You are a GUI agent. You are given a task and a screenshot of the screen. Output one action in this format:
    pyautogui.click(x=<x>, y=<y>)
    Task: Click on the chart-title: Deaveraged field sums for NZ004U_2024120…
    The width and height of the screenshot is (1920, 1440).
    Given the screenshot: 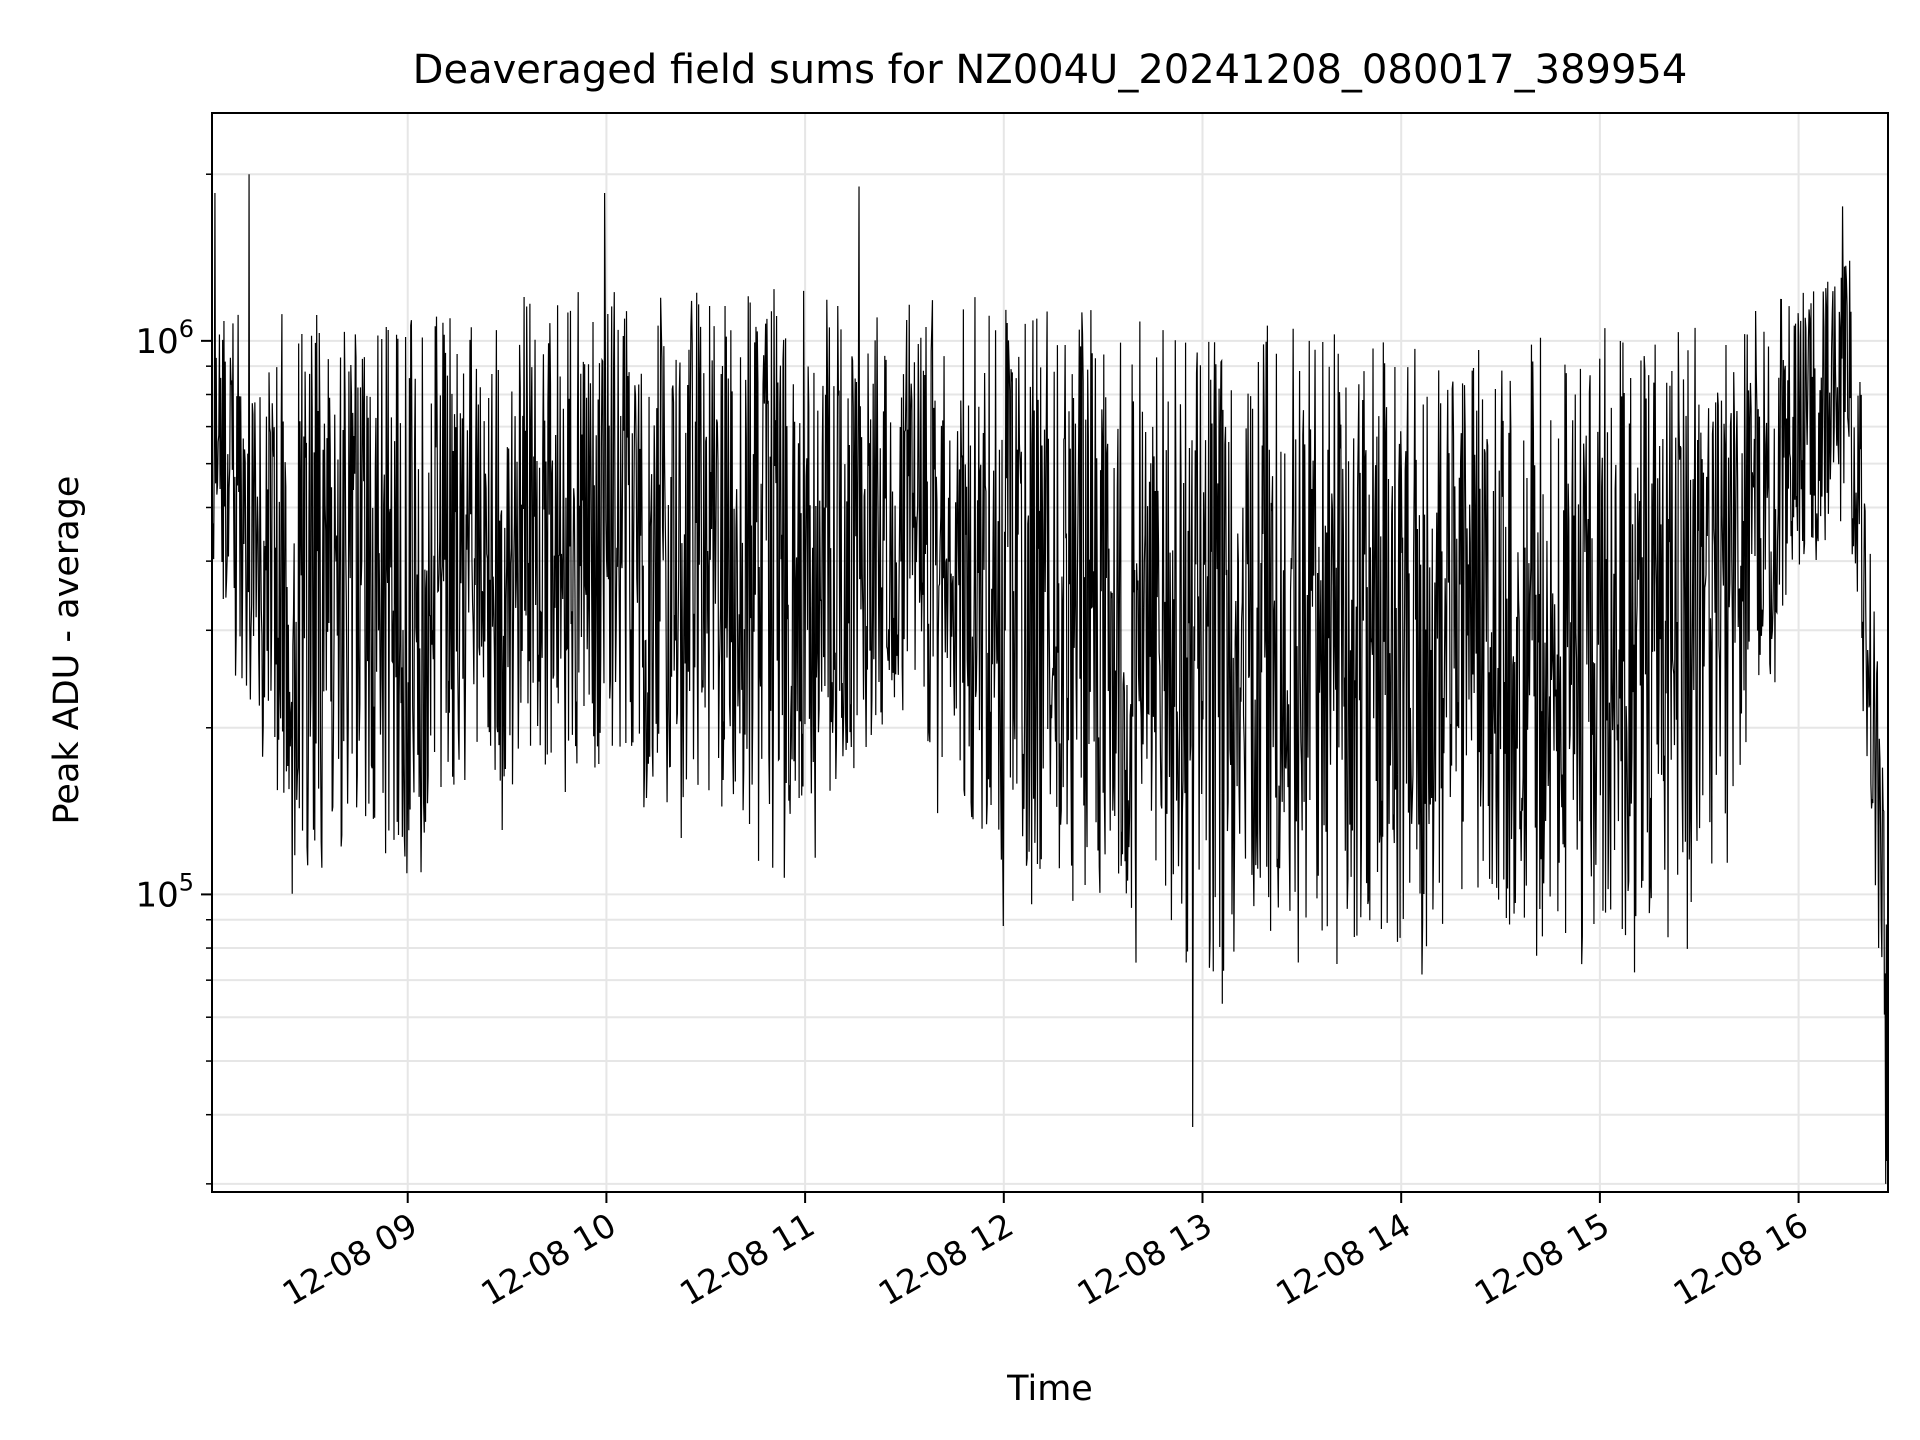 What is the action you would take?
    pyautogui.click(x=1050, y=70)
    